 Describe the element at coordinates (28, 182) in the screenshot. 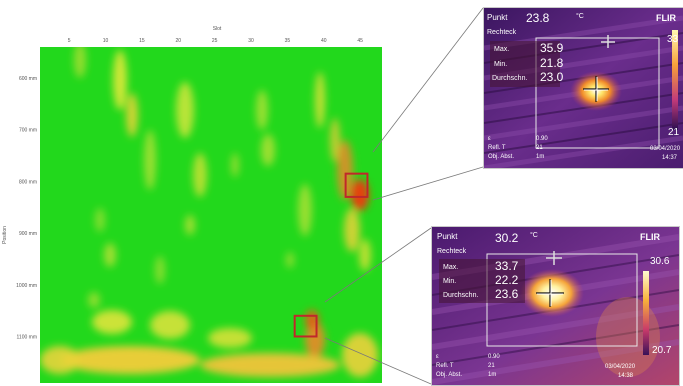

I see `y-tick-label-2: 800 mm` at that location.